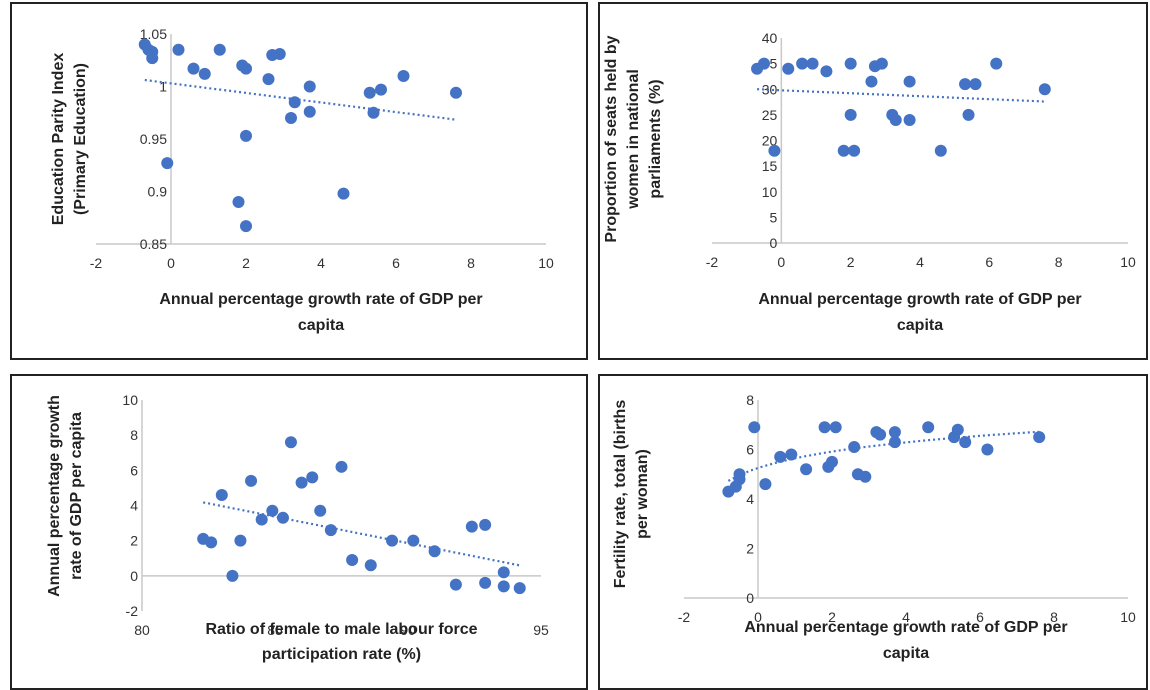  I want to click on x-tick-label: 80, so click(142, 630).